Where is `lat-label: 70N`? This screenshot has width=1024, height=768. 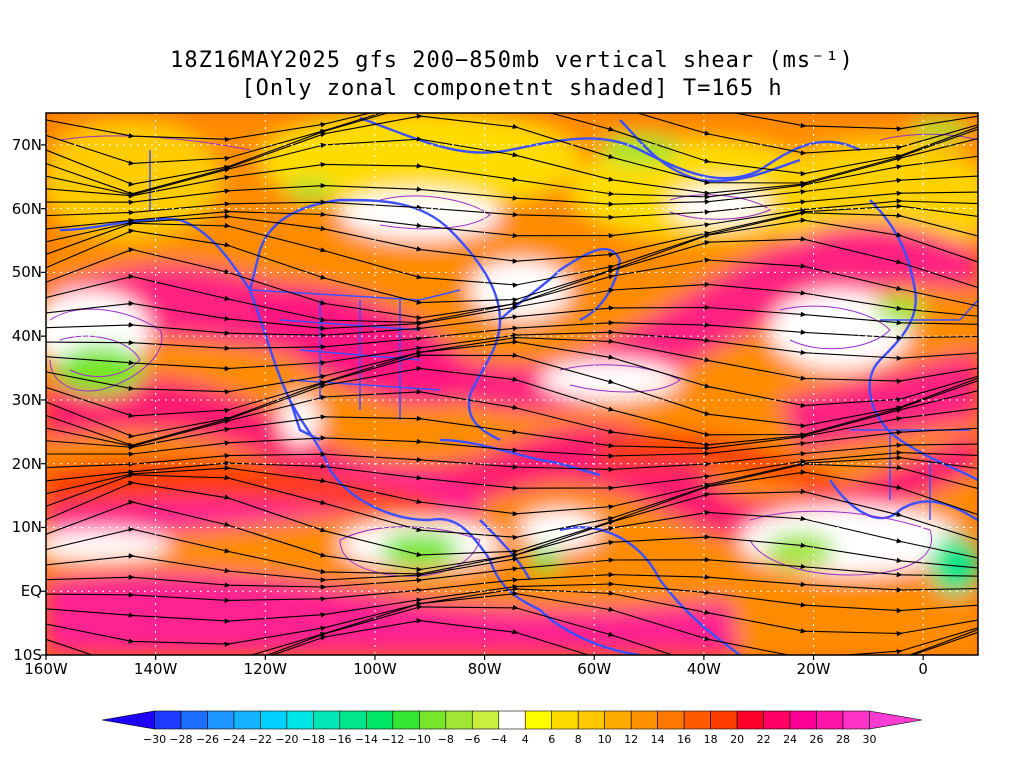
lat-label: 70N is located at coordinates (26, 144).